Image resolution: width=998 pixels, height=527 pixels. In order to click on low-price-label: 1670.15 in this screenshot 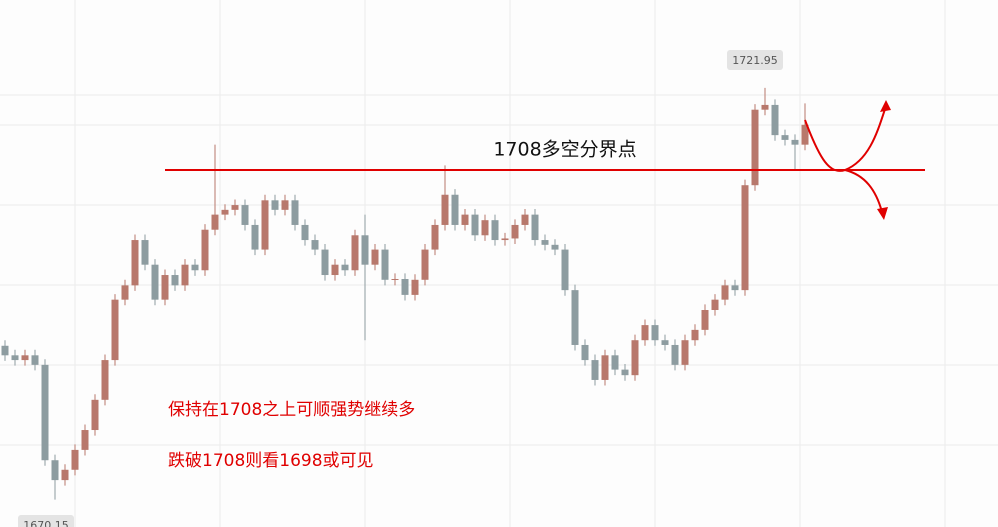, I will do `click(46, 523)`.